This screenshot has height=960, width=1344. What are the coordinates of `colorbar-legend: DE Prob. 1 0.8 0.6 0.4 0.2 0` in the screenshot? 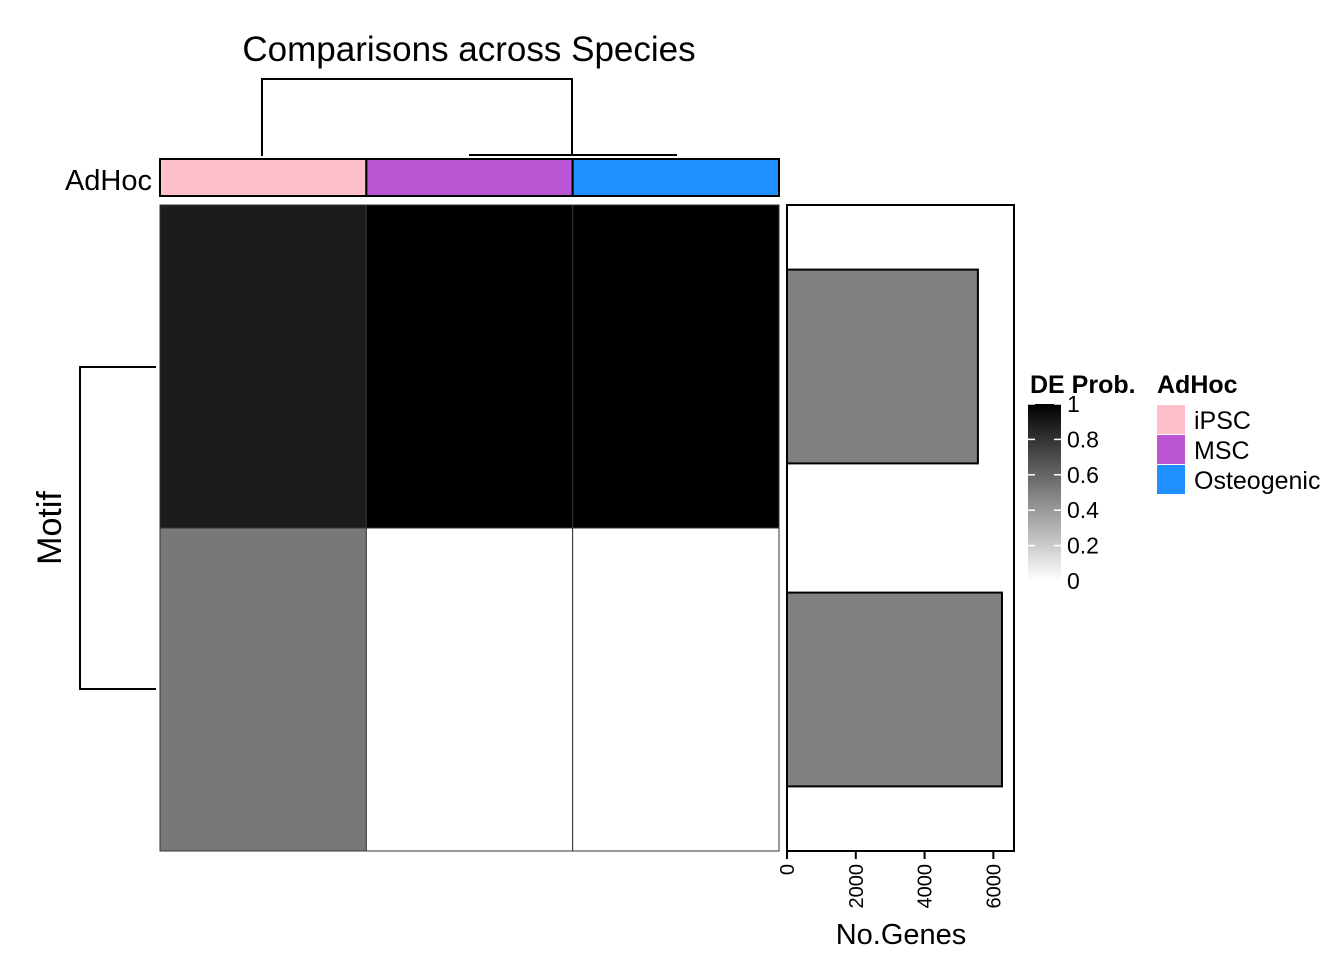 It's located at (1082, 482).